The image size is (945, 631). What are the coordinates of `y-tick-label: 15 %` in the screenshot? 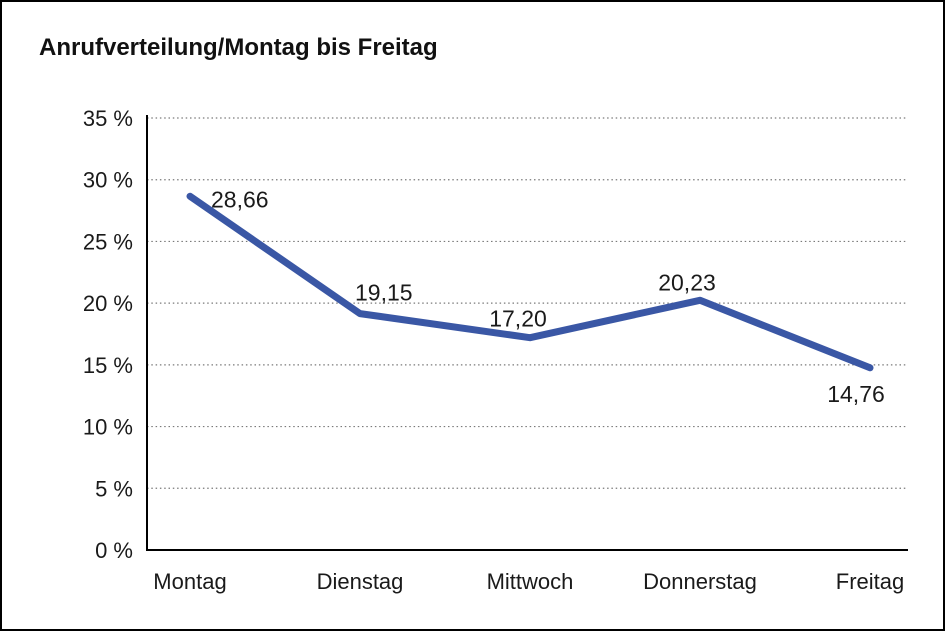 It's located at (108, 365).